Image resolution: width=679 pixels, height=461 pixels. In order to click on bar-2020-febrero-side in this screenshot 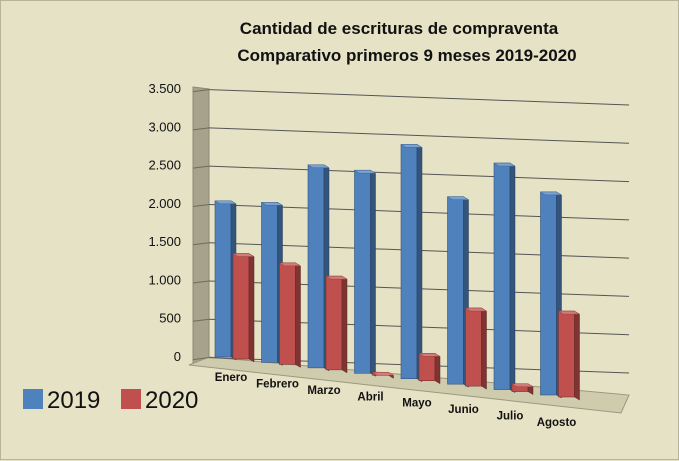, I will do `click(298, 315)`.